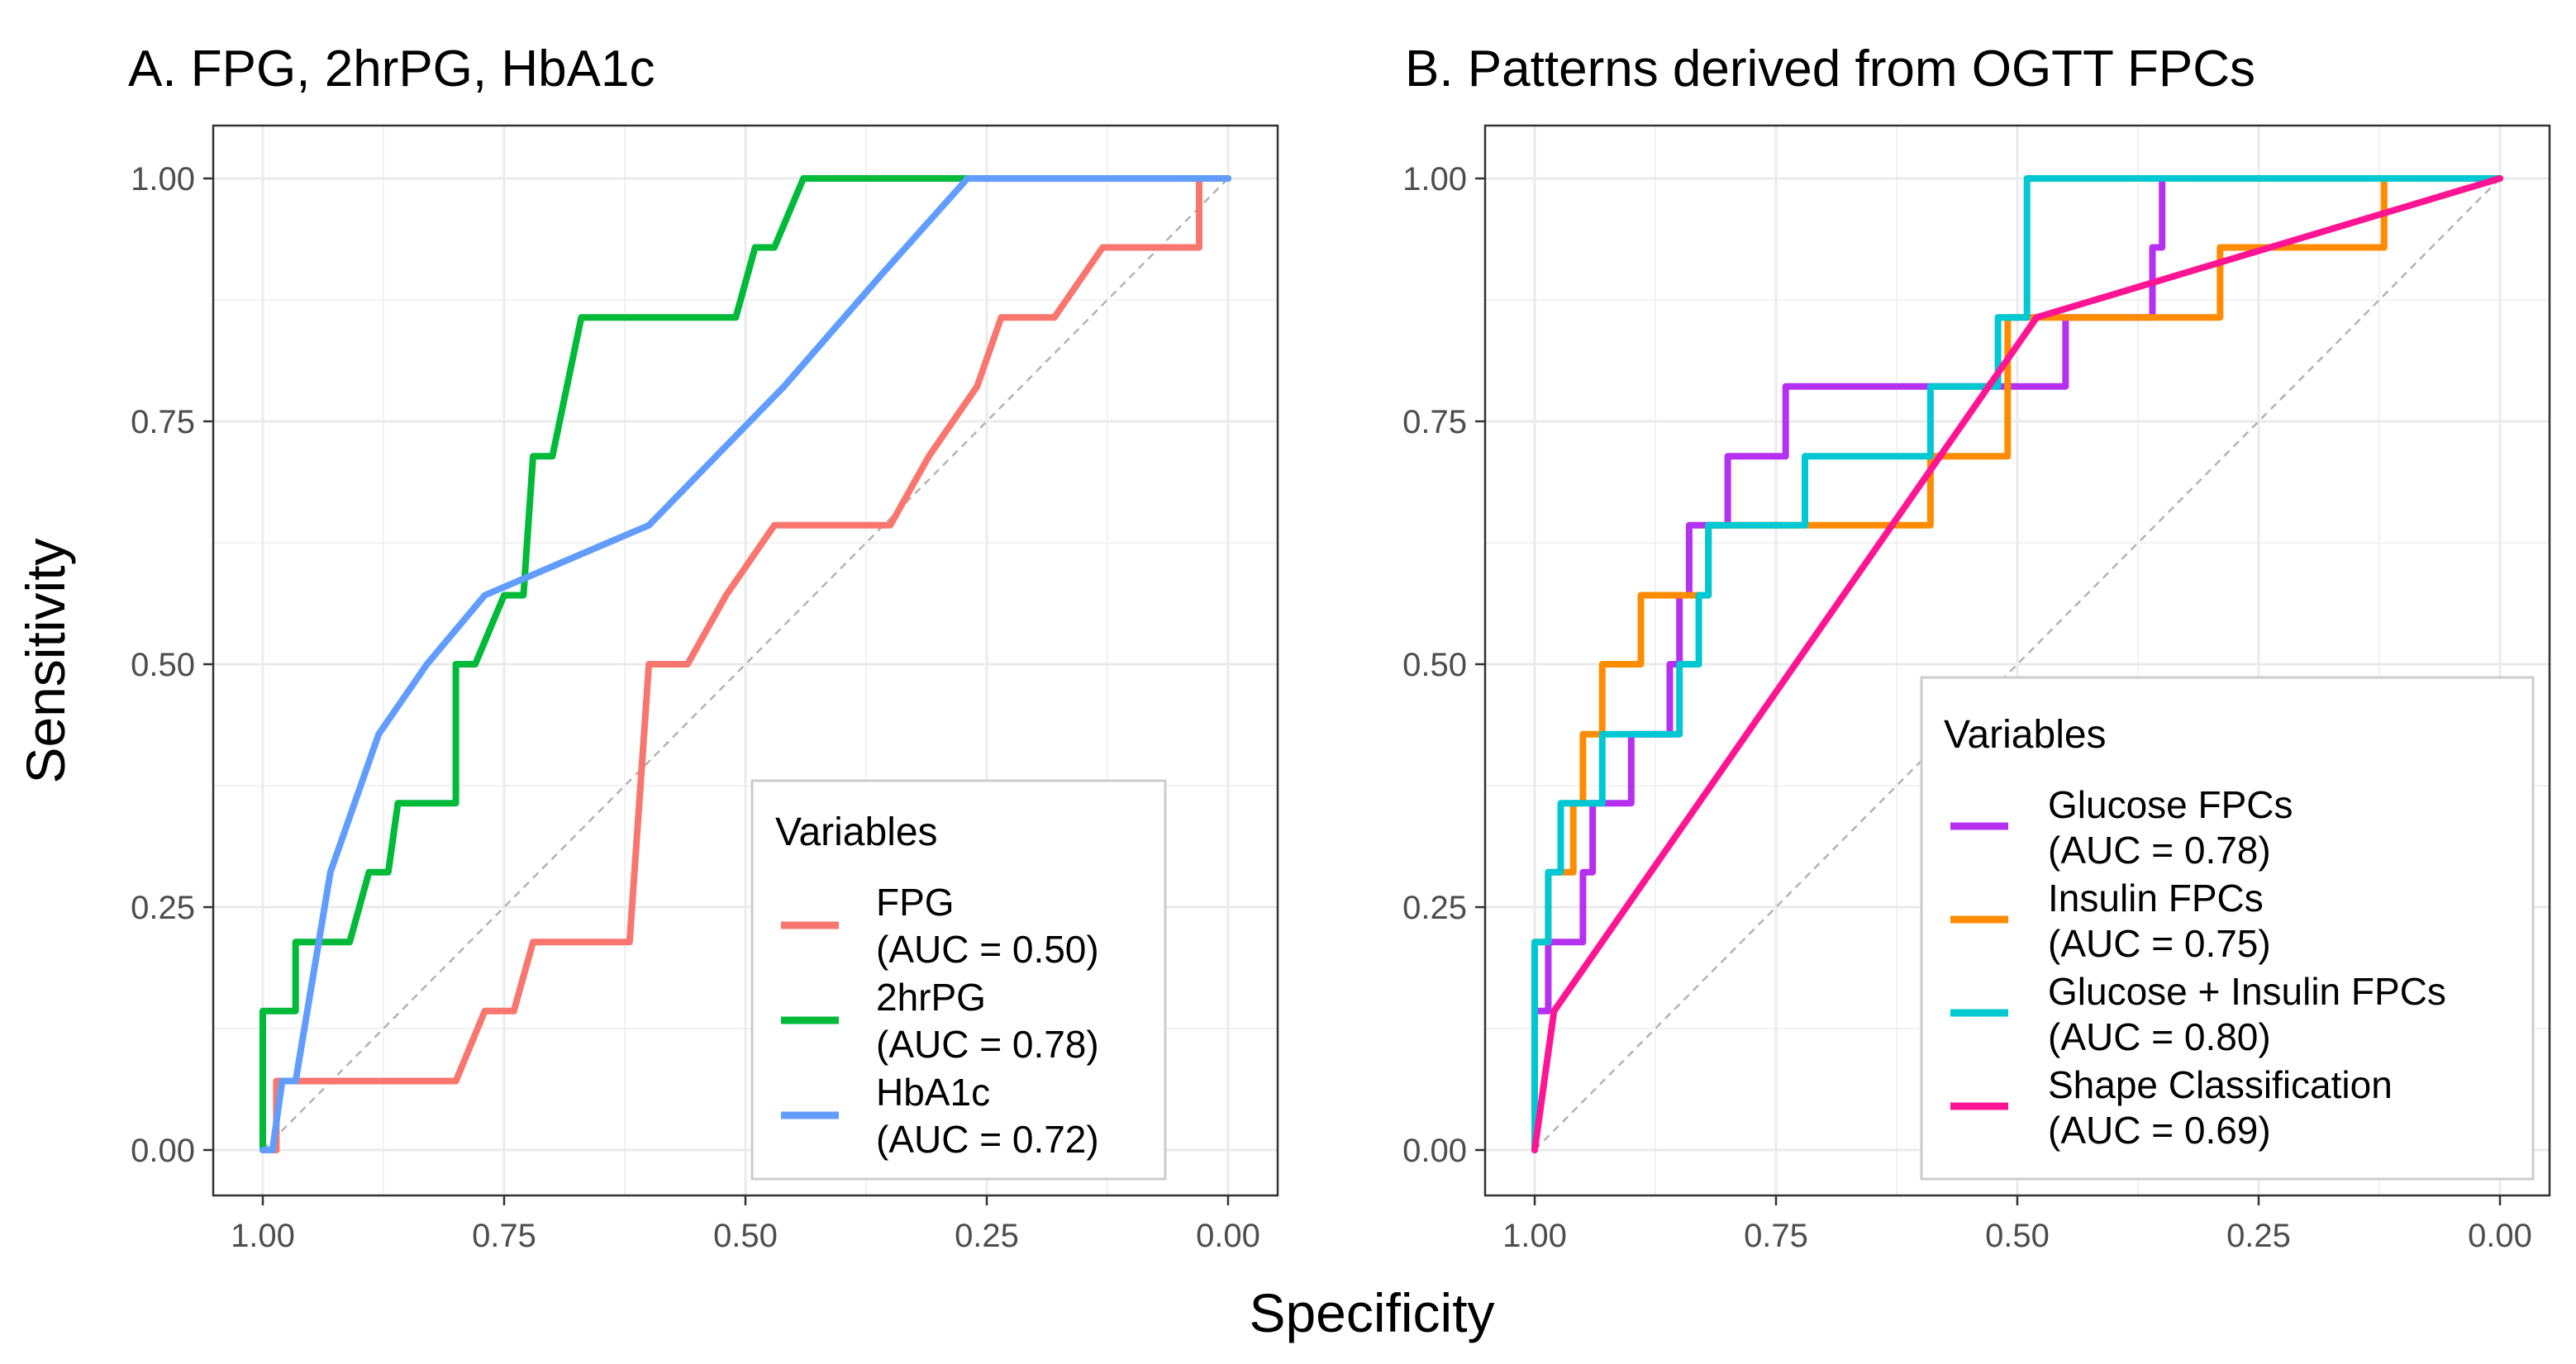 This screenshot has height=1364, width=2576. Describe the element at coordinates (392, 68) in the screenshot. I see `panel-a-title: A. FPG, 2hrPG, HbA1c` at that location.